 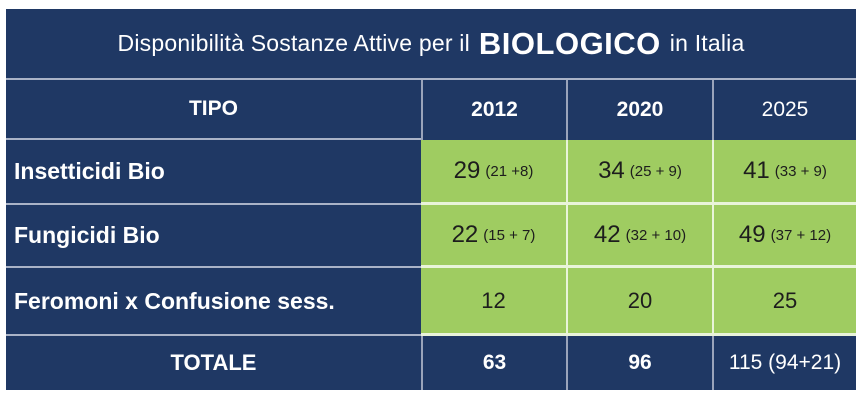 I want to click on value-main: 12, so click(x=493, y=300).